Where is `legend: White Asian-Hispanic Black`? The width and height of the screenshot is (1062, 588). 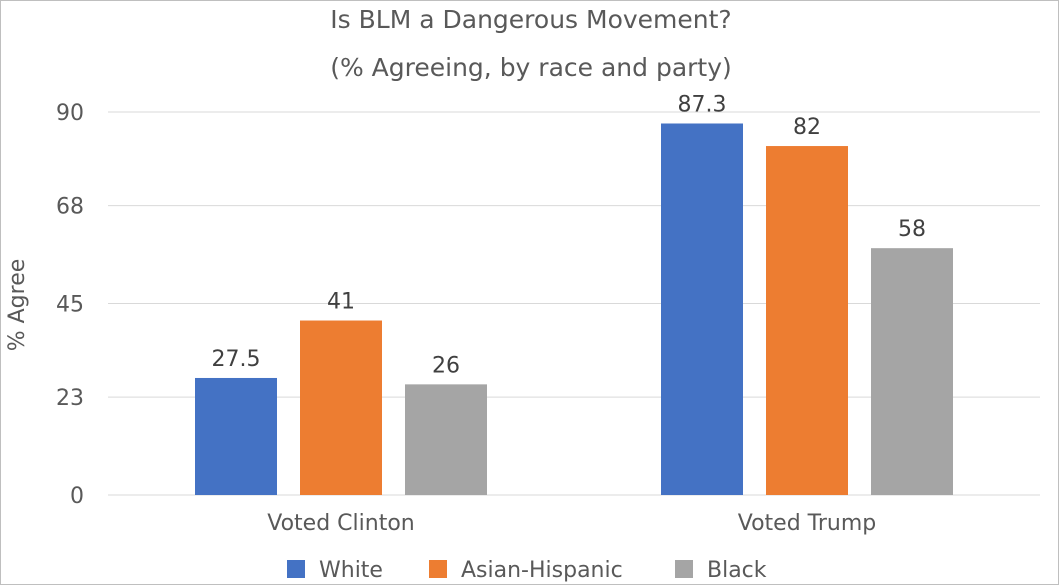
legend: White Asian-Hispanic Black is located at coordinates (527, 570).